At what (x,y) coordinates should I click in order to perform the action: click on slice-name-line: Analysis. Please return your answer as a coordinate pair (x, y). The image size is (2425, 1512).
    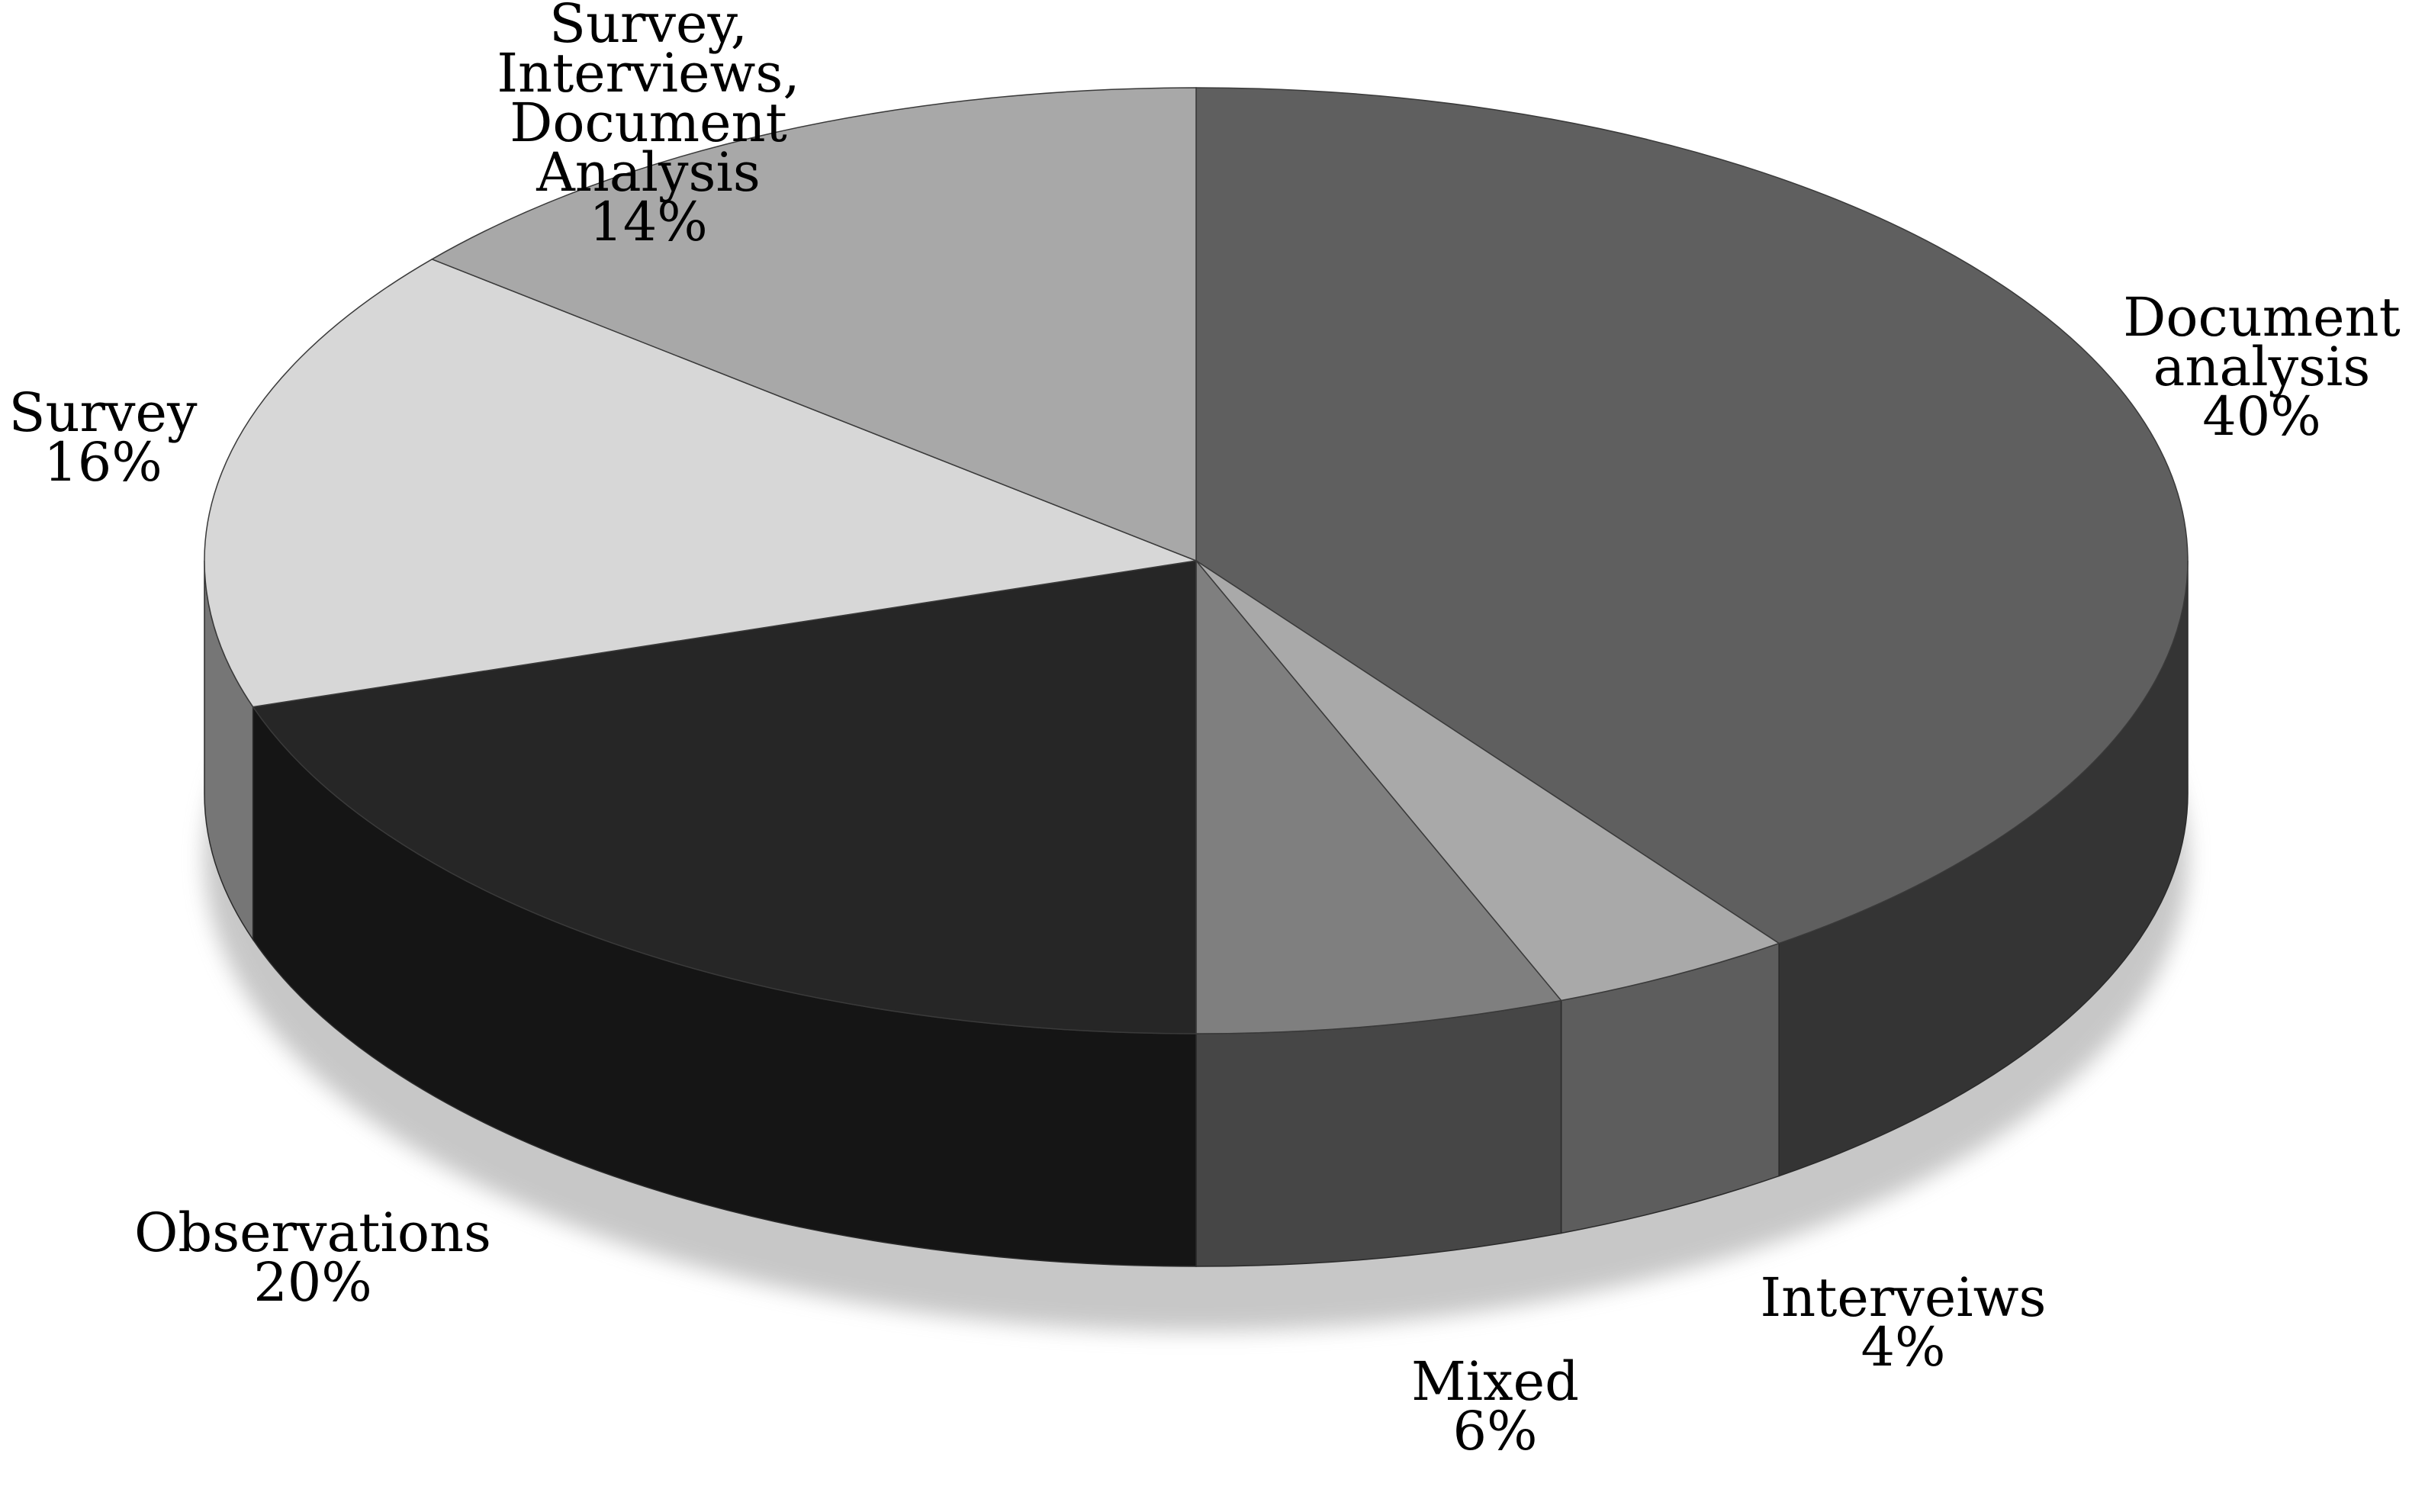
    Looking at the image, I should click on (648, 172).